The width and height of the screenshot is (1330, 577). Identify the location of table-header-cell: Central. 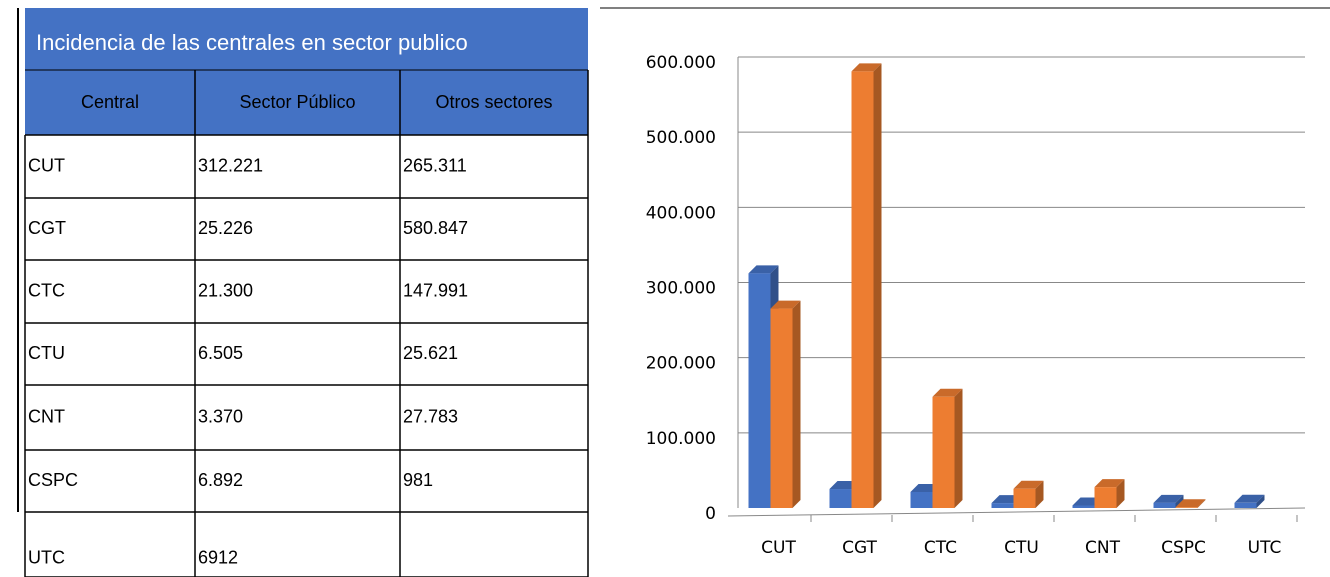
(110, 102).